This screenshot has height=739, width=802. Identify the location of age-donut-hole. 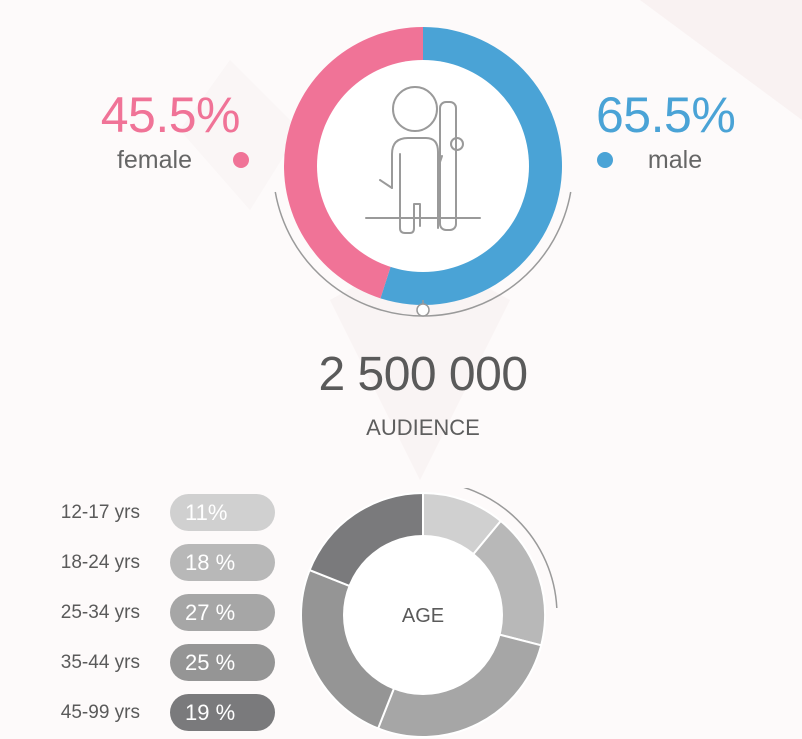
(423, 615).